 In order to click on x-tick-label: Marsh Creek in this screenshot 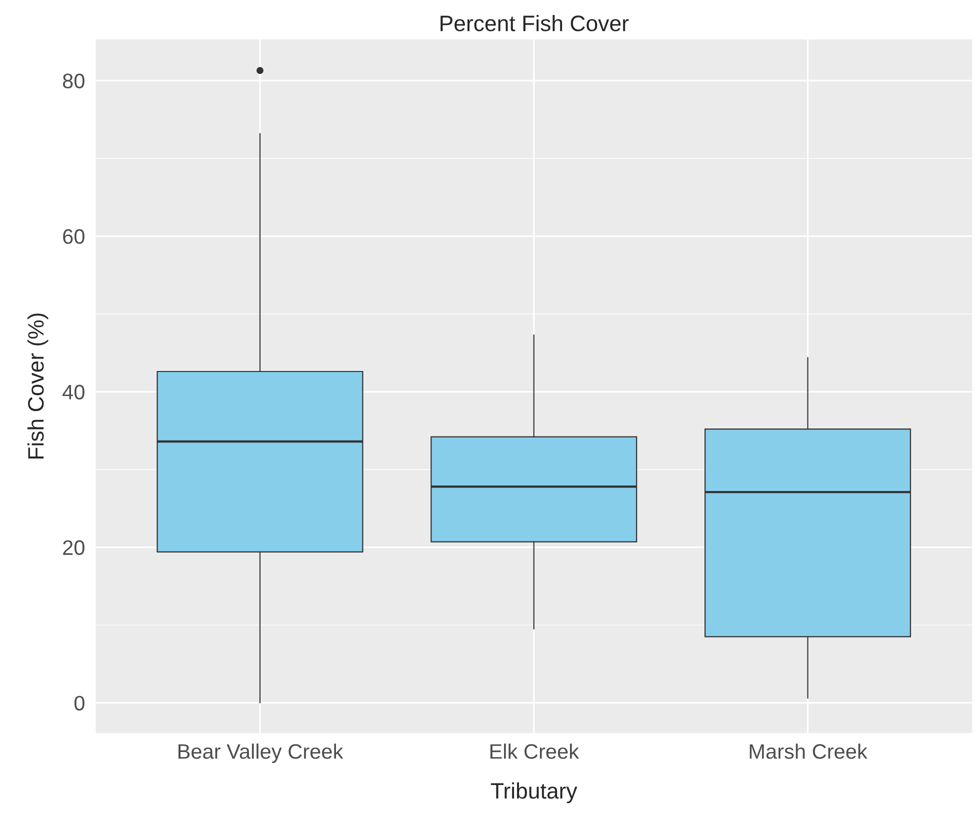, I will do `click(809, 751)`.